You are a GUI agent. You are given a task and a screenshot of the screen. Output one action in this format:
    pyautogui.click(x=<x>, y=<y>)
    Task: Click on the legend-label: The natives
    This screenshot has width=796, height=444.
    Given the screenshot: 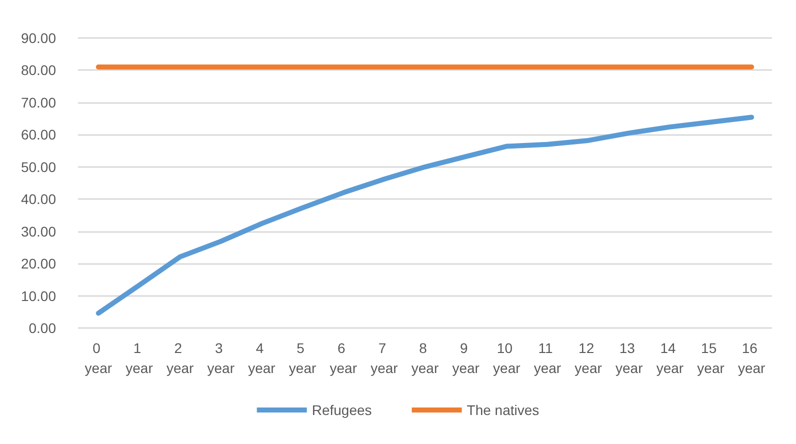 What is the action you would take?
    pyautogui.click(x=503, y=410)
    